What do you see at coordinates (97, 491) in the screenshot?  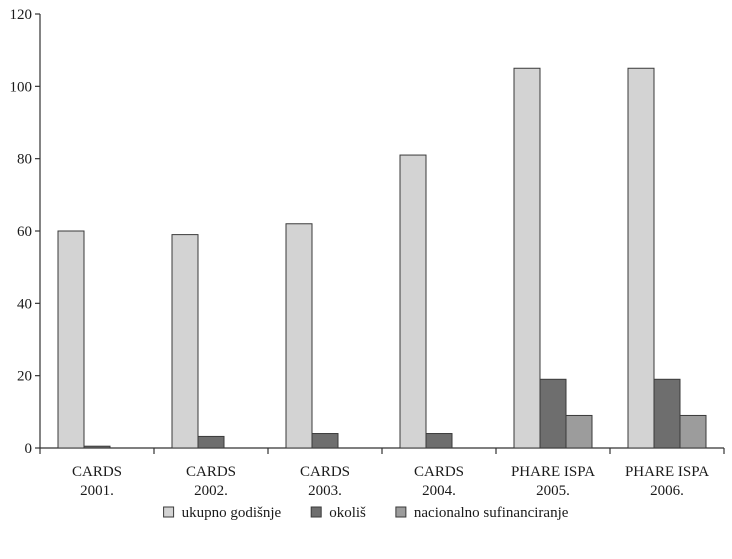 I see `category-label: 2001.` at bounding box center [97, 491].